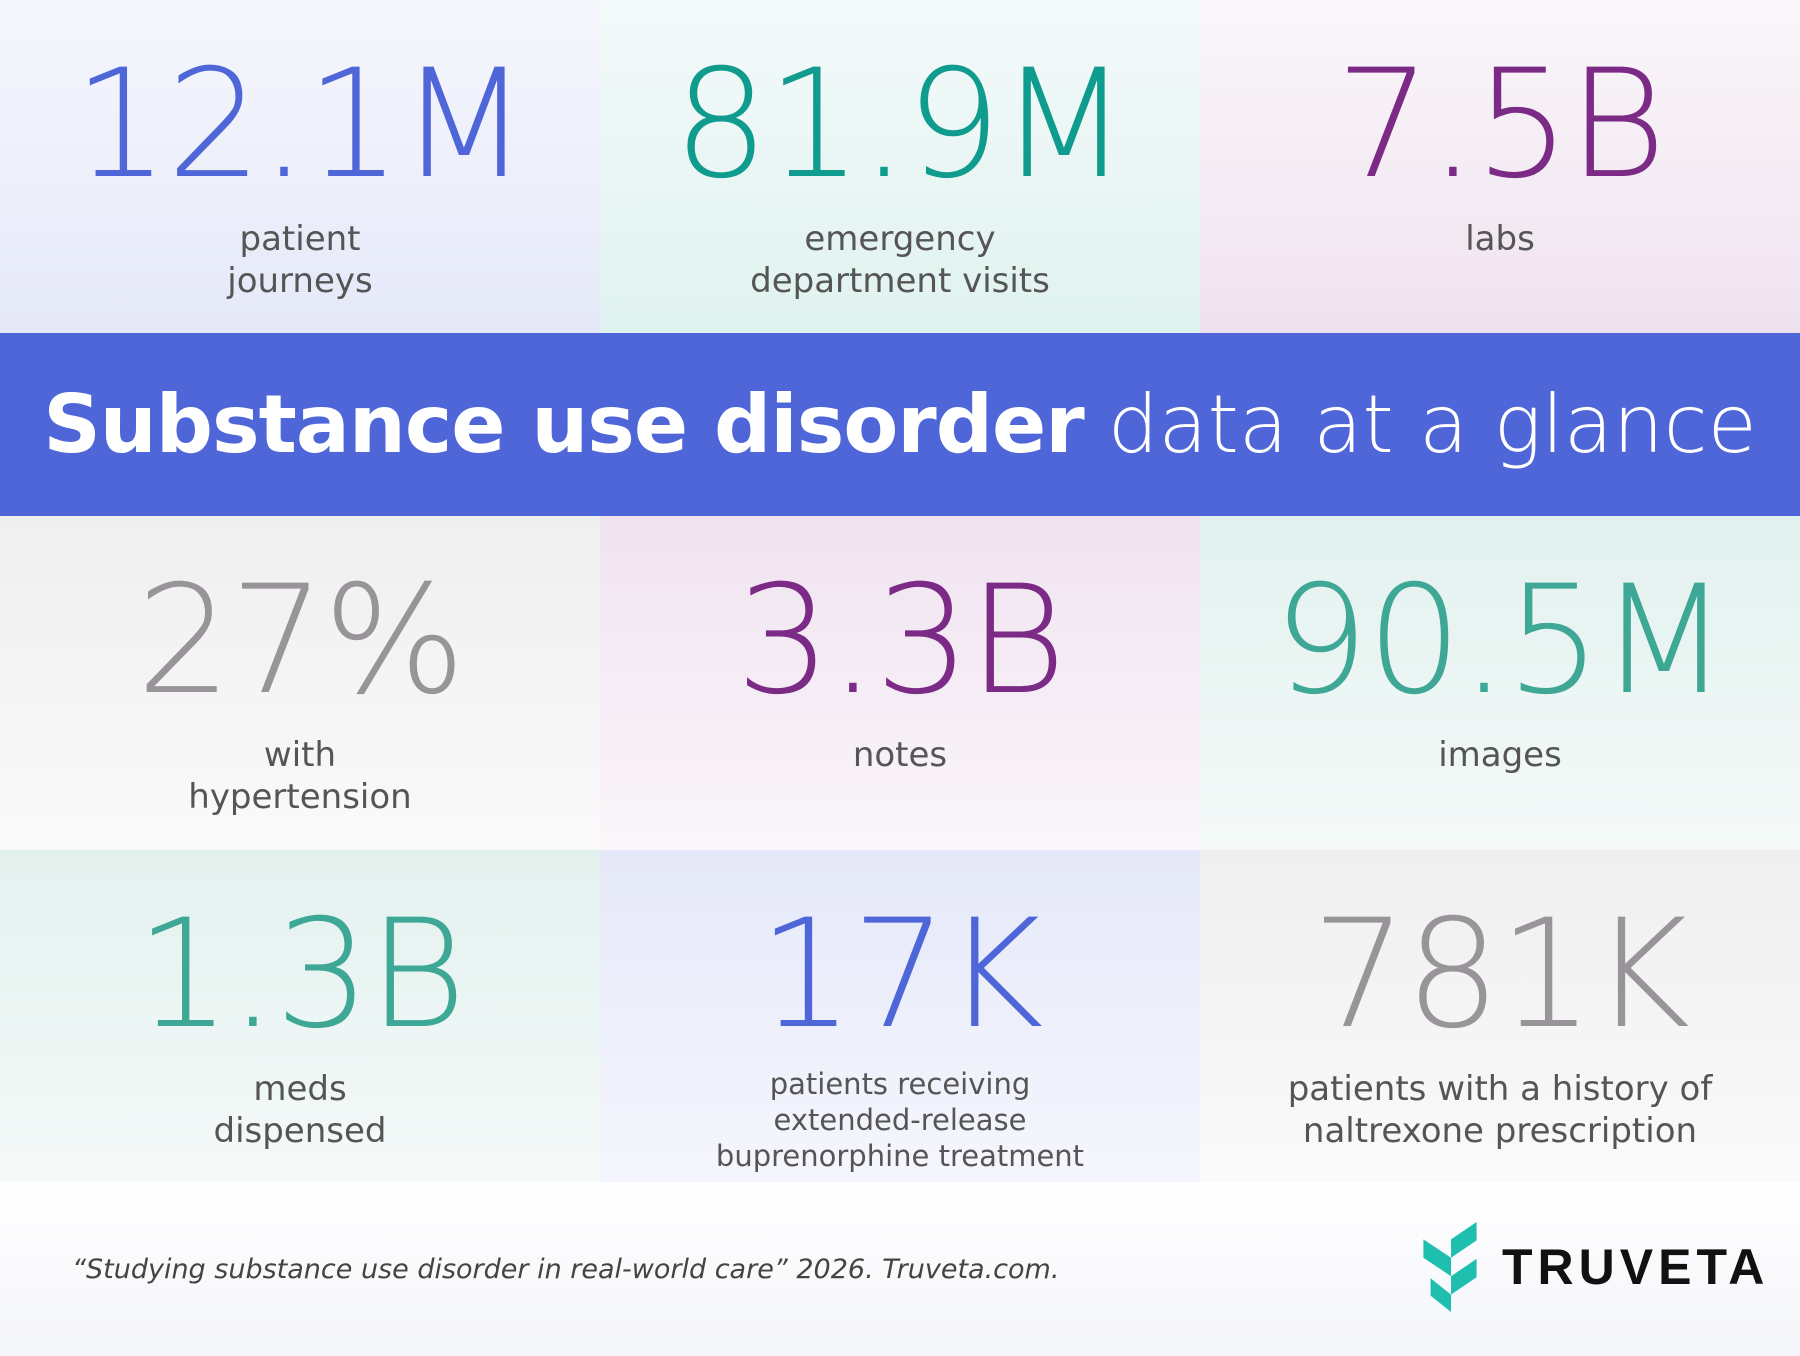 Image resolution: width=1800 pixels, height=1356 pixels. Describe the element at coordinates (300, 641) in the screenshot. I see `stat-value: 27%` at that location.